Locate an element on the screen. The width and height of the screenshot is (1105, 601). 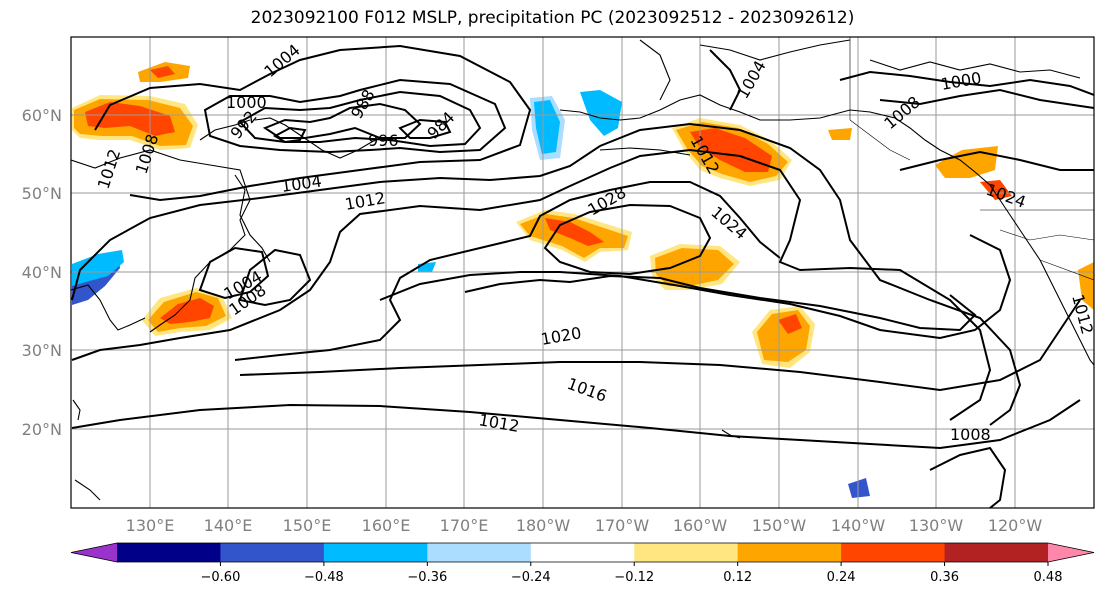
isobar-label: 996 is located at coordinates (383, 140).